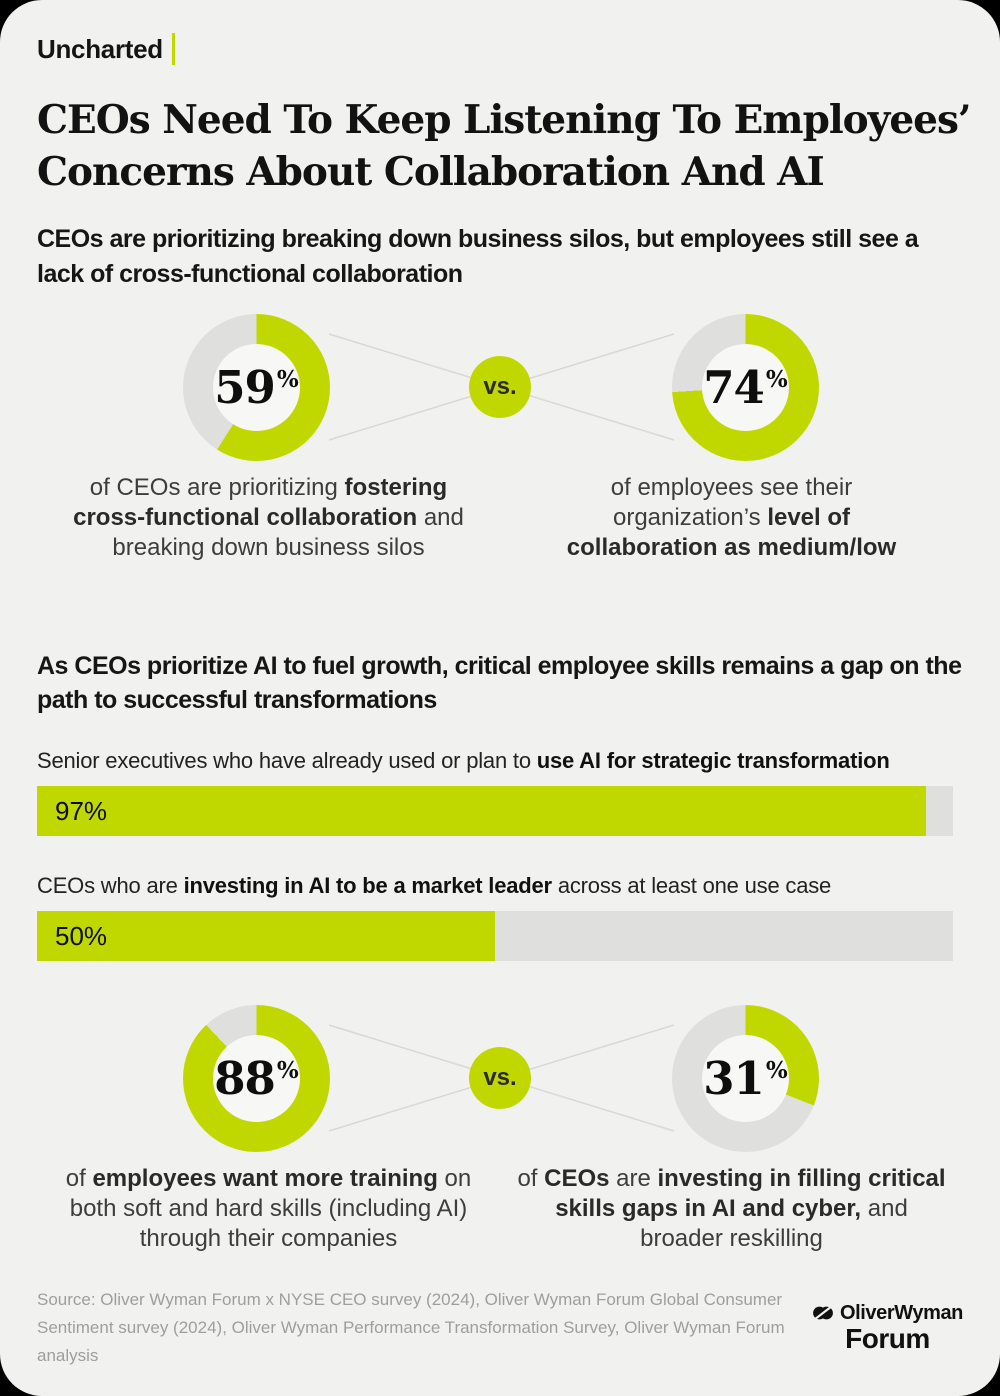 The image size is (1000, 1396). I want to click on donut-chart-employees-training: 88%, so click(256, 1078).